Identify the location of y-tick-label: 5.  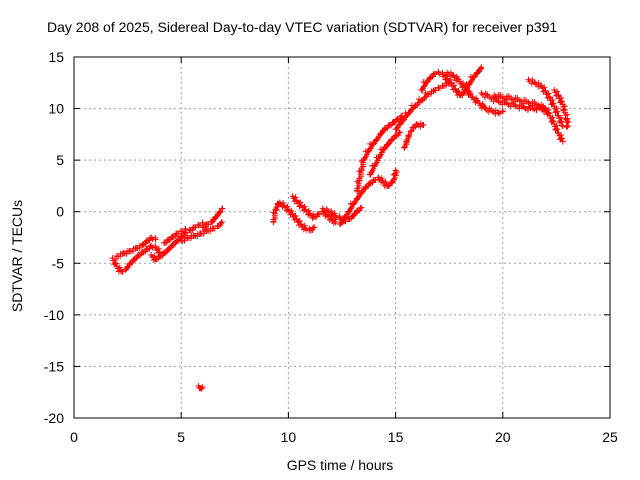
(60, 160).